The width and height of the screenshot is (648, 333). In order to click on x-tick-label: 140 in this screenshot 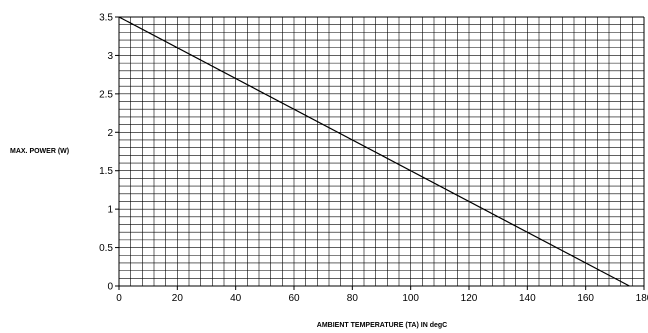, I will do `click(527, 298)`.